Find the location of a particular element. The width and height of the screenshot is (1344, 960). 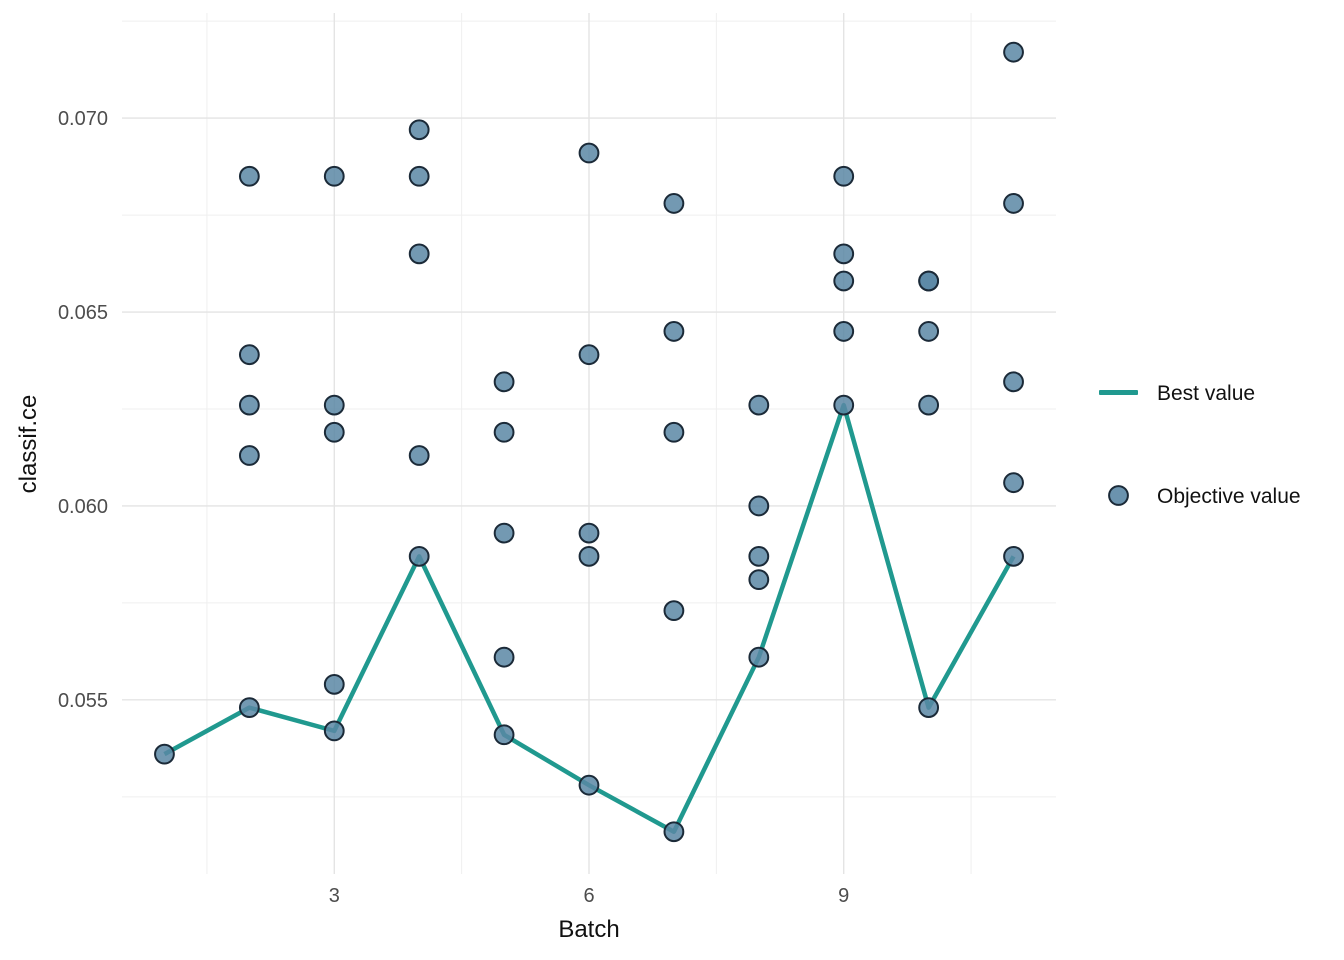

x-tick-label: 9 is located at coordinates (843, 896).